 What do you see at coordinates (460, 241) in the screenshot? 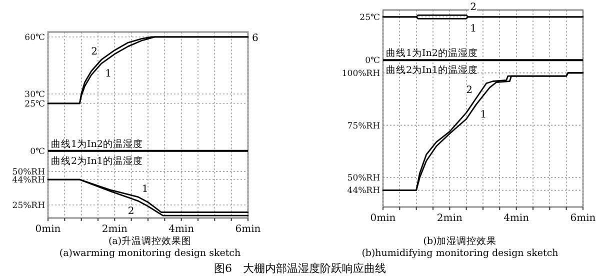
I see `text: (b)加湿调控效果` at bounding box center [460, 241].